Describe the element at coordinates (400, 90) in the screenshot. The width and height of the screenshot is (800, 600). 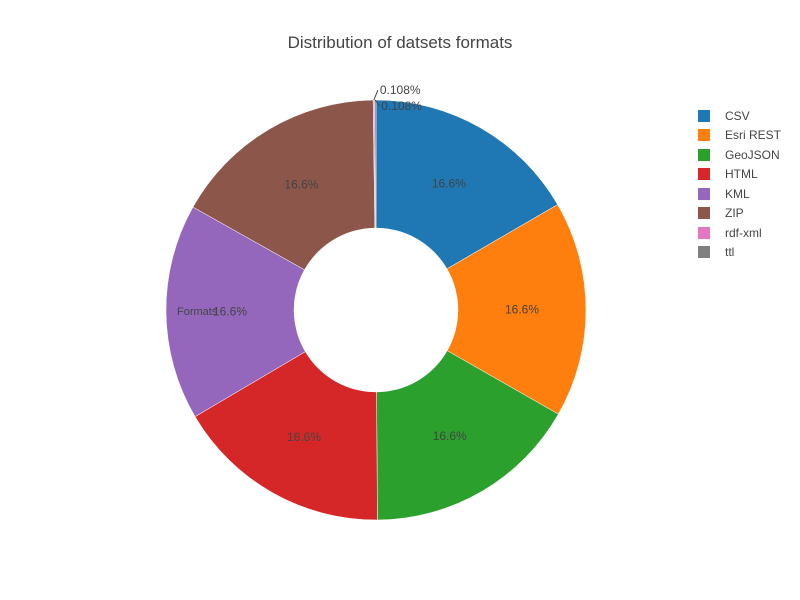
I see `slice-label-rdf-xml: 0.108%` at that location.